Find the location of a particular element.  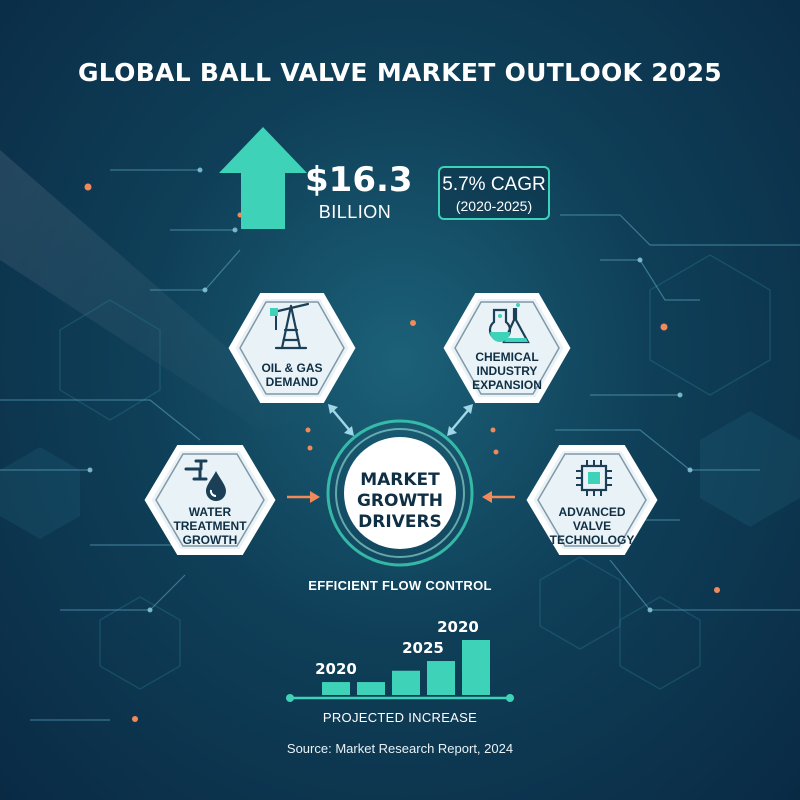

driver-label-chemical: CHEMICAL INDUSTRY EXPANSION is located at coordinates (507, 371).